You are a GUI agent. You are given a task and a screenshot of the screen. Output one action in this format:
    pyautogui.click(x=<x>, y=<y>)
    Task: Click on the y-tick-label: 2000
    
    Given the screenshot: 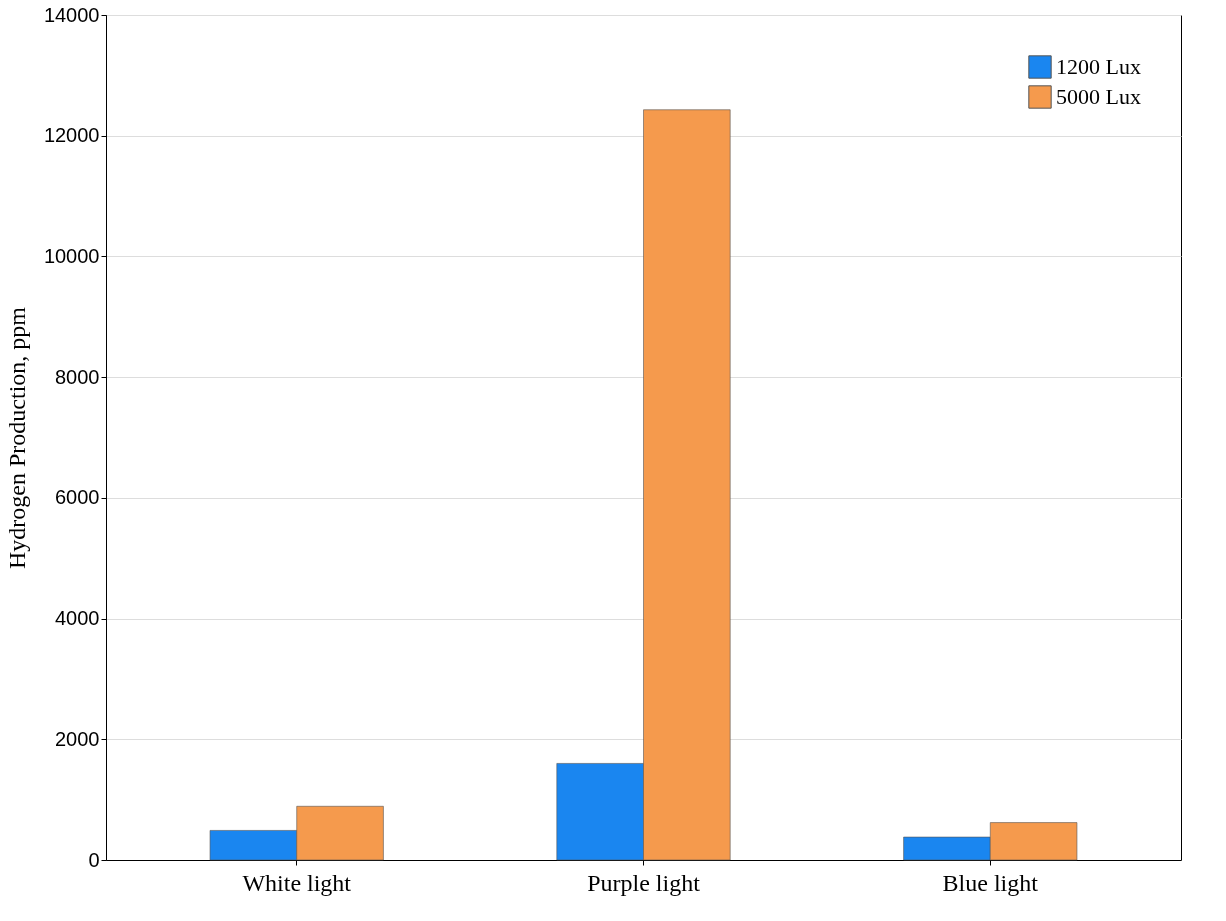 What is the action you would take?
    pyautogui.click(x=77, y=738)
    